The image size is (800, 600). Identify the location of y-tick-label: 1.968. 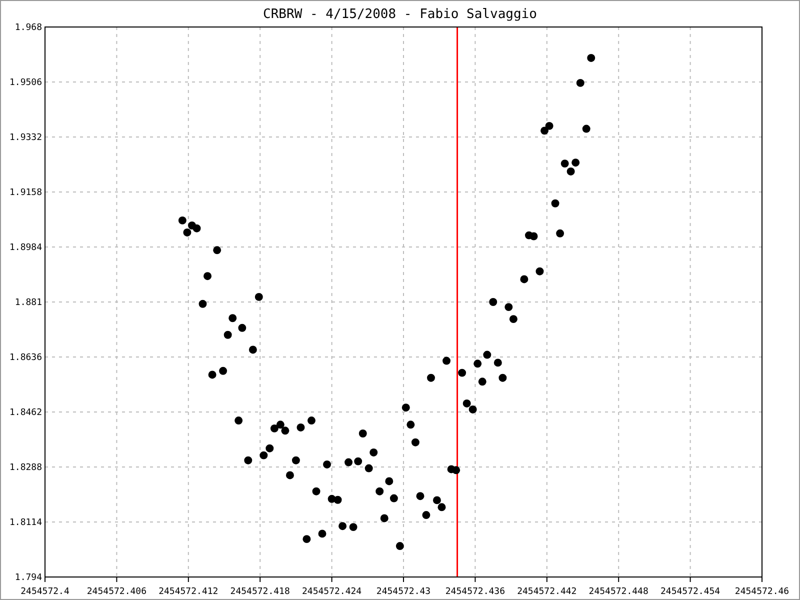
(28, 28).